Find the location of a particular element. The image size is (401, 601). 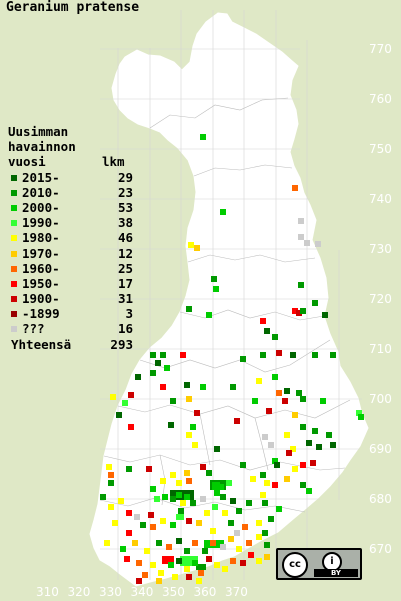

y-tick-label: 740 is located at coordinates (380, 199).